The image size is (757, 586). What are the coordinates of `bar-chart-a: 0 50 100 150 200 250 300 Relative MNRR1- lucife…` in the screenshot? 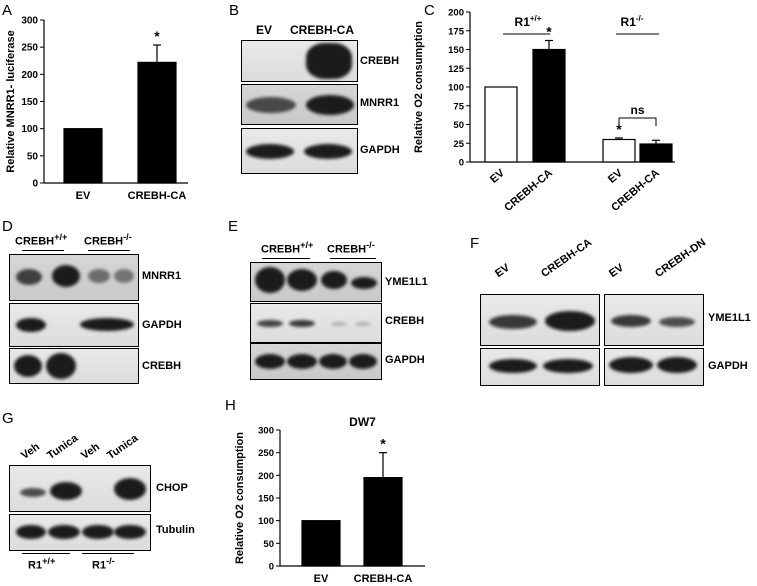 It's located at (96, 109).